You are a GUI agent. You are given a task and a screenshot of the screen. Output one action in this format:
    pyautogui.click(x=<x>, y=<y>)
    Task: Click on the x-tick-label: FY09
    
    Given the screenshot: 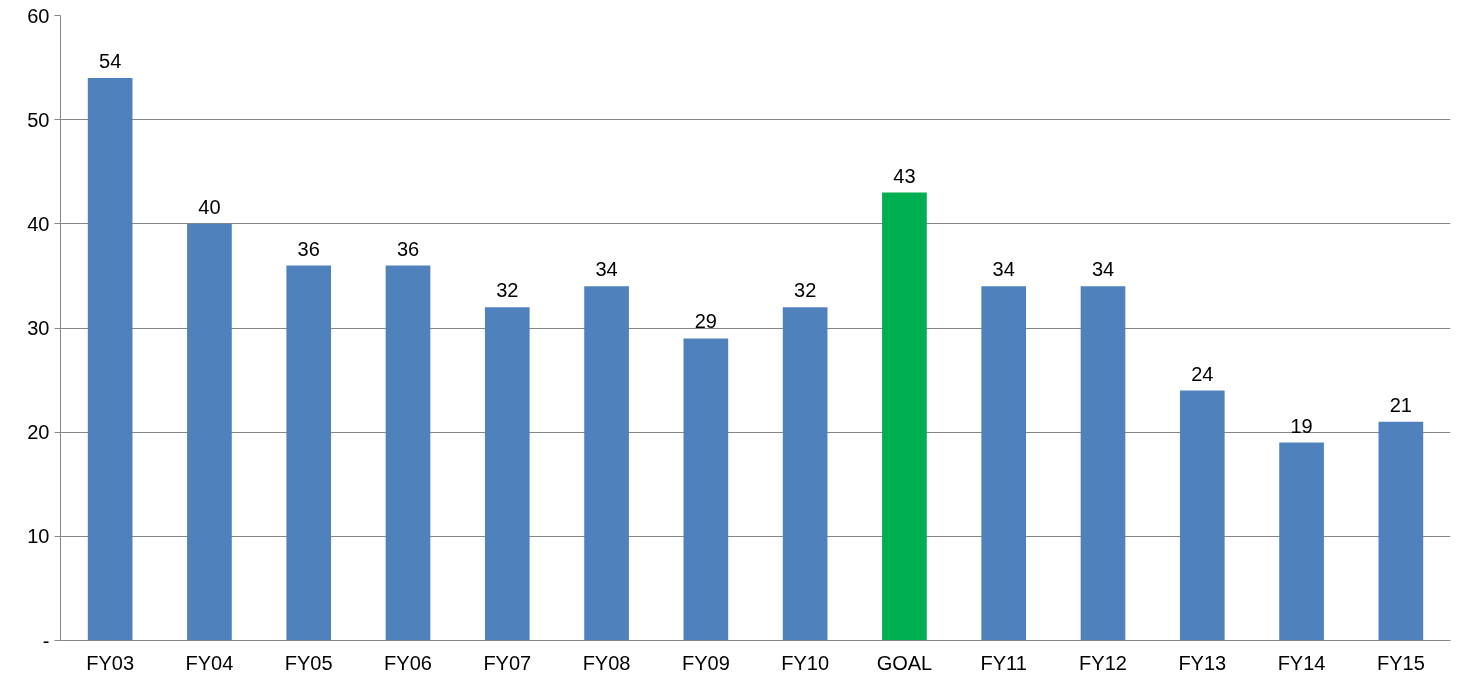 What is the action you would take?
    pyautogui.click(x=705, y=662)
    